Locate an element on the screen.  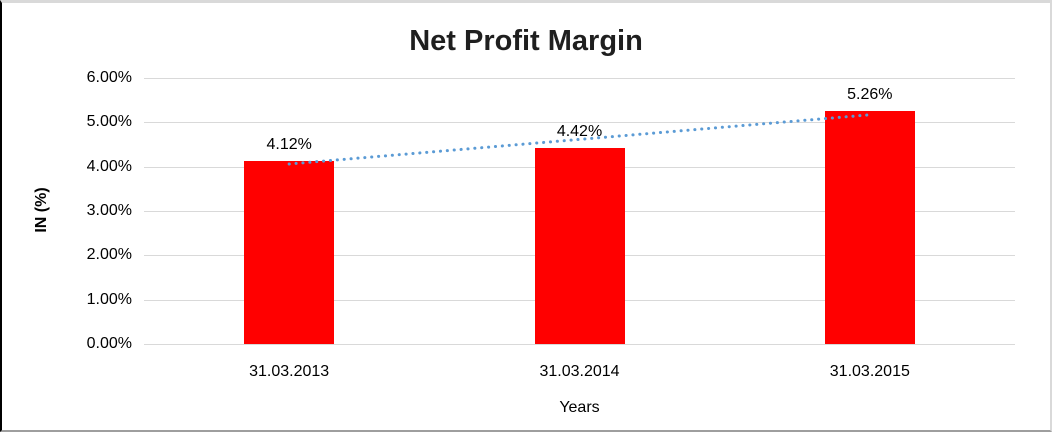
x-category-label: 31.03.2014 is located at coordinates (579, 371).